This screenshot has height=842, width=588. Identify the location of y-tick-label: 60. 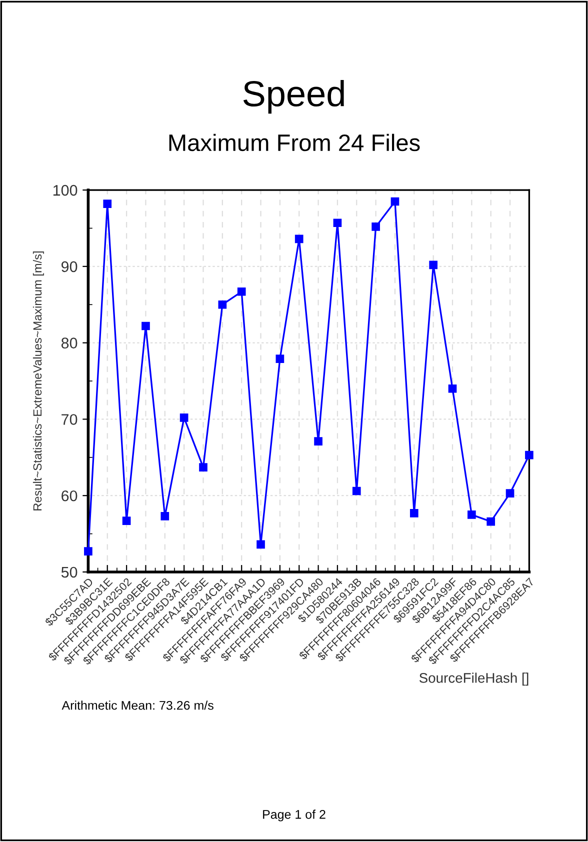
(70, 496).